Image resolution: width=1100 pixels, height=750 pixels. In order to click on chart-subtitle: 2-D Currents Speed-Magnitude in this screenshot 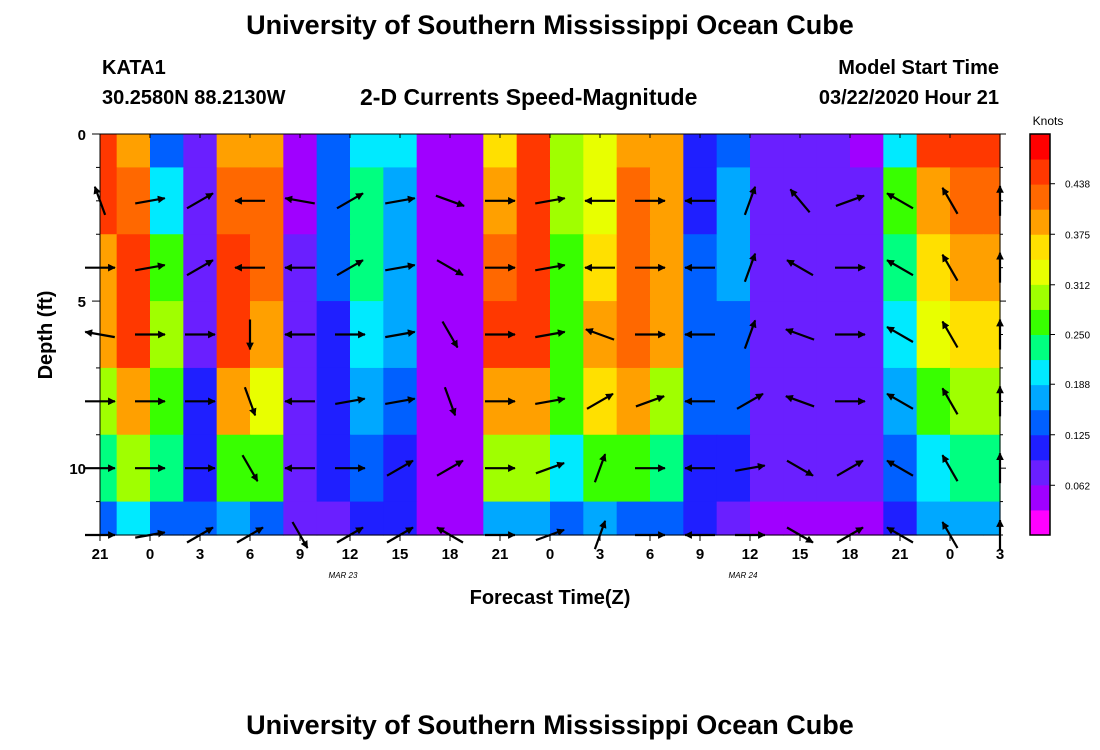, I will do `click(529, 97)`.